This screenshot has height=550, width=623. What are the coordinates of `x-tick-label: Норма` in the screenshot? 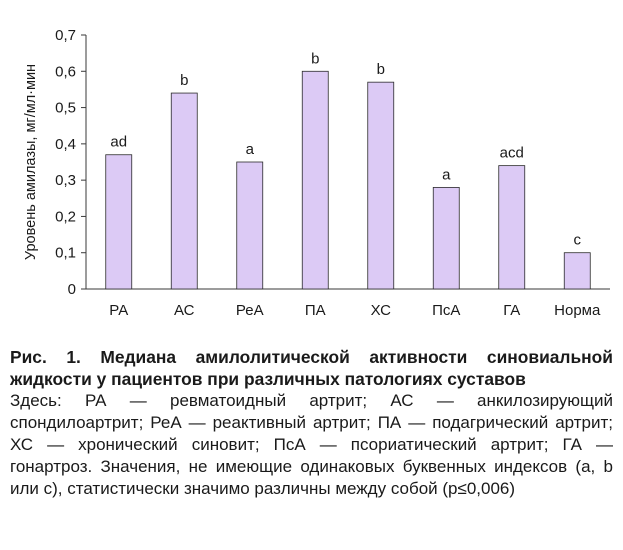 It's located at (577, 310).